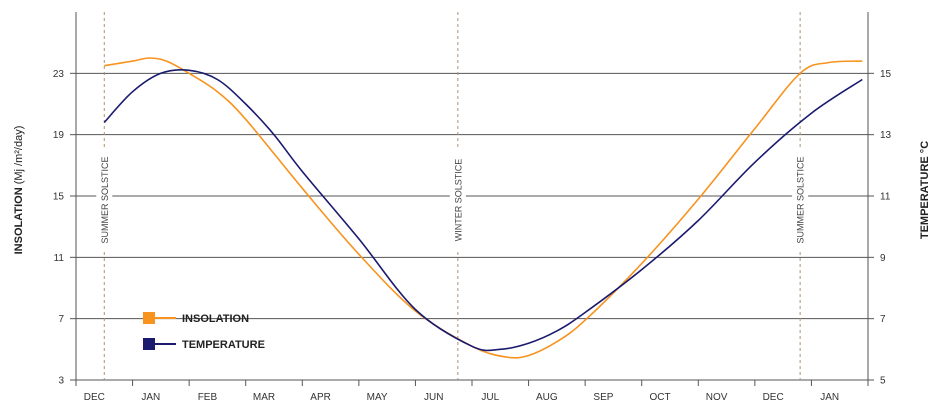  What do you see at coordinates (264, 396) in the screenshot?
I see `x-tick-label: MAR` at bounding box center [264, 396].